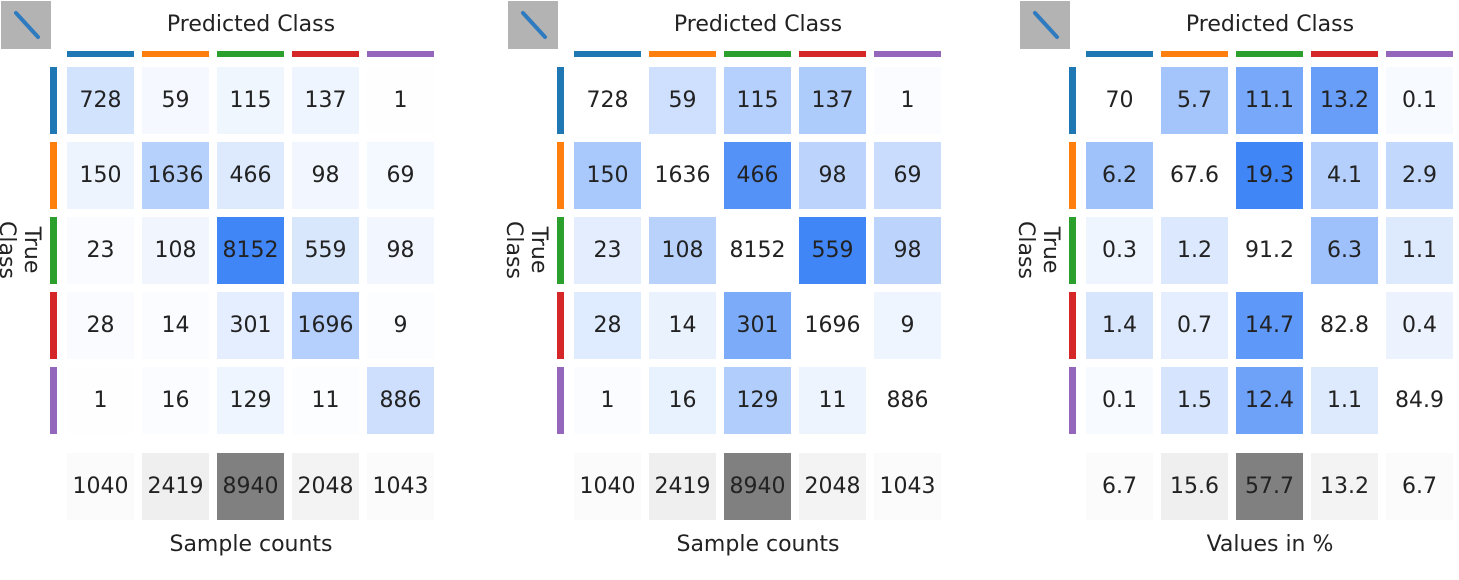  I want to click on matrix-cell: 0.3, so click(1119, 250).